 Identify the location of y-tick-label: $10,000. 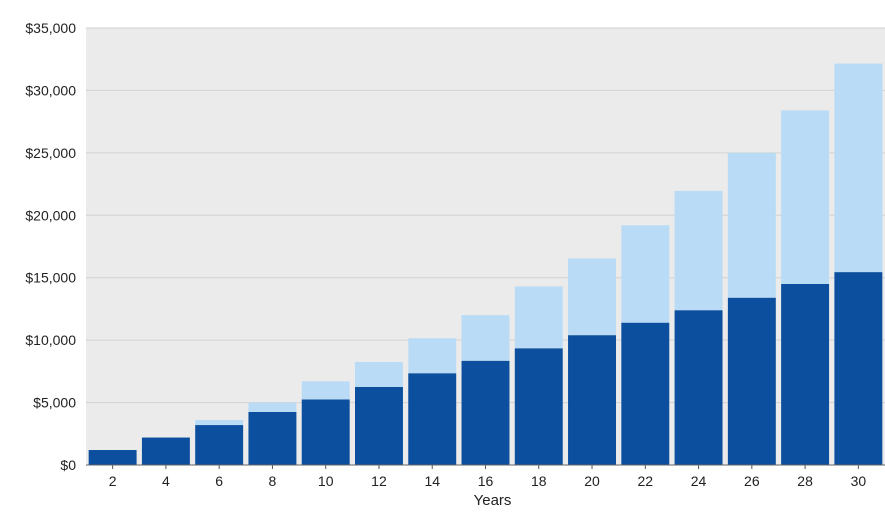
(50, 340).